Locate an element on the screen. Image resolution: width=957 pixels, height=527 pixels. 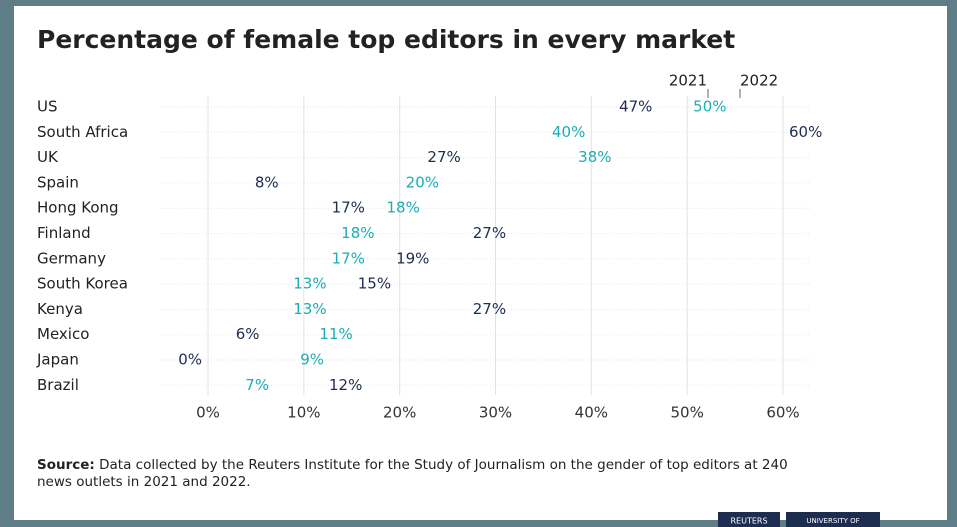
row-label: Japan is located at coordinates (57, 360).